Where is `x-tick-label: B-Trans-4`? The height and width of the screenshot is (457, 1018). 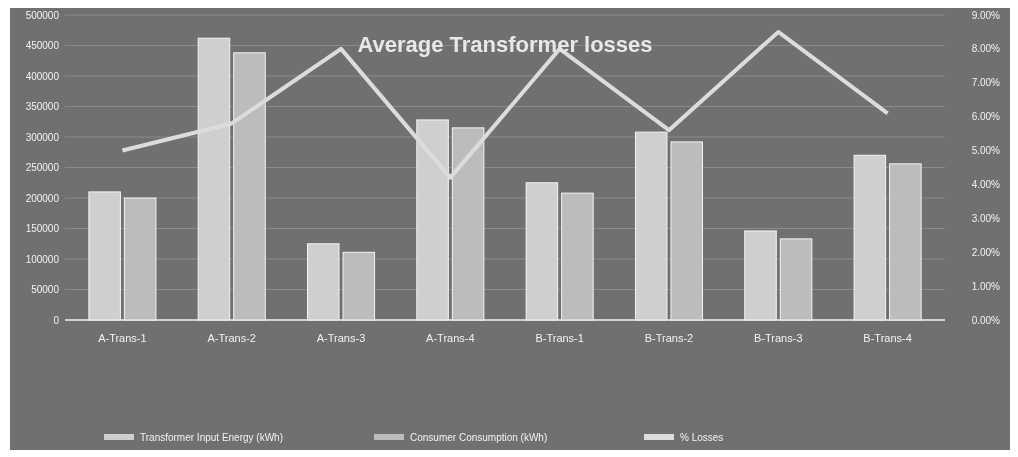 x-tick-label: B-Trans-4 is located at coordinates (887, 338).